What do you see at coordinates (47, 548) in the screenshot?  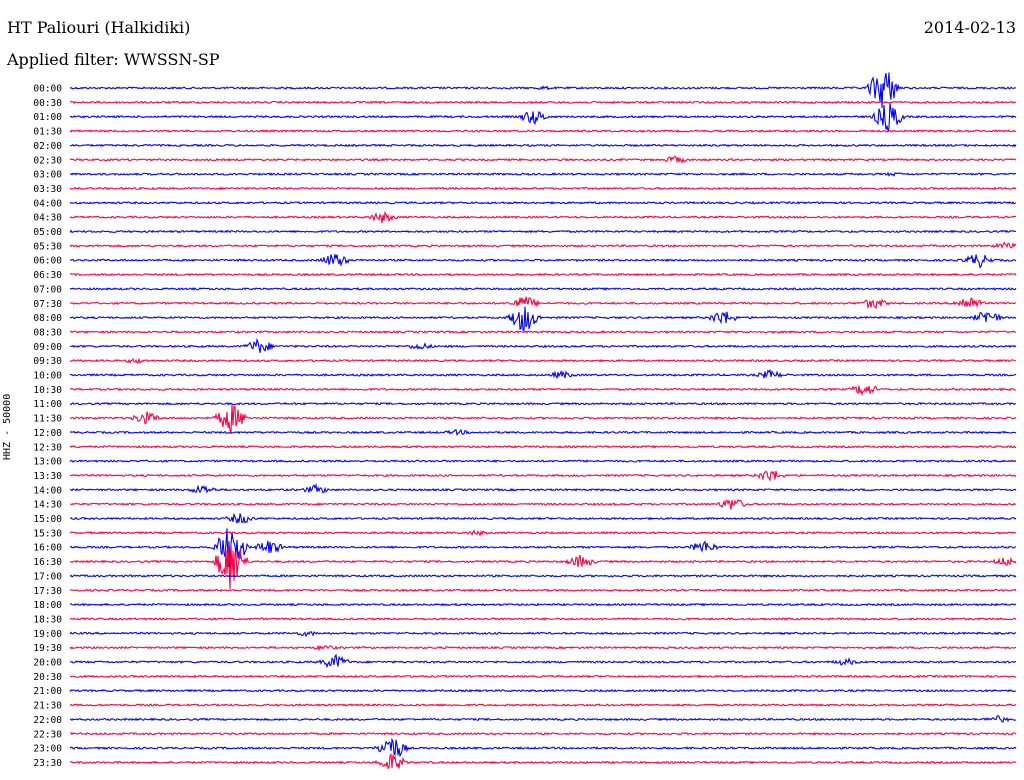 I see `time-label: 16:00` at bounding box center [47, 548].